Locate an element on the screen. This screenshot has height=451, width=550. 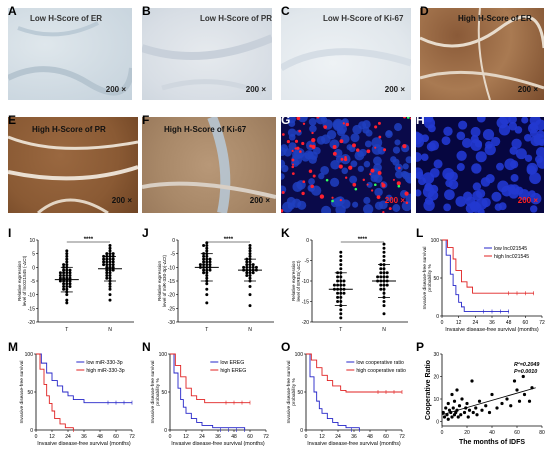
legend-label: high EREG is located at coordinates (233, 371).